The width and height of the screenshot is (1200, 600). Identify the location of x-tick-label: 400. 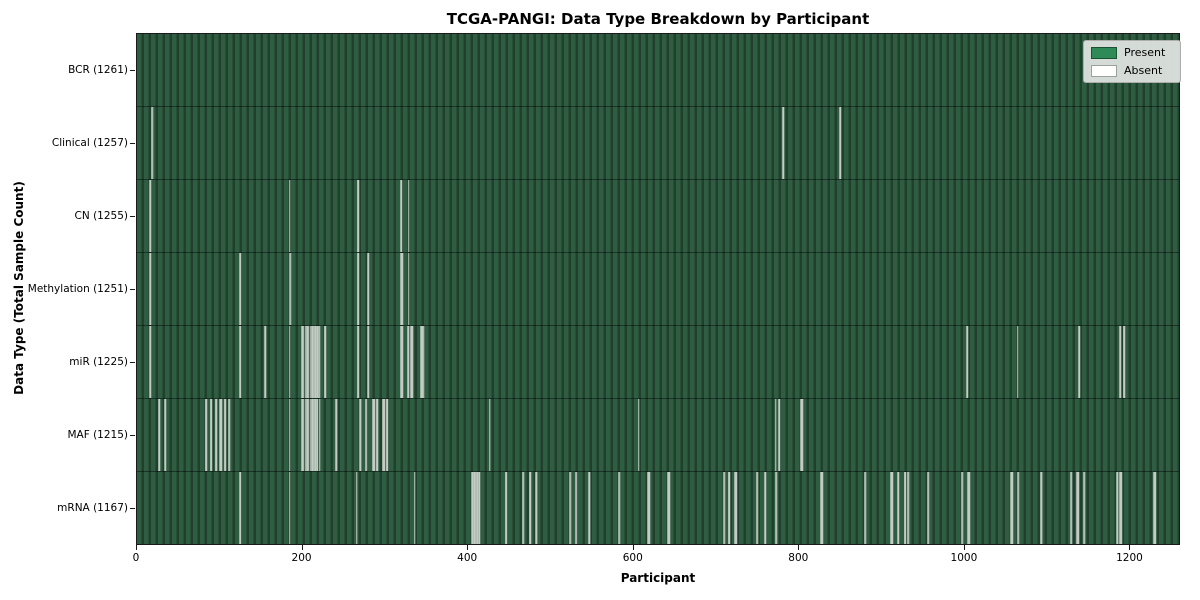
(467, 558).